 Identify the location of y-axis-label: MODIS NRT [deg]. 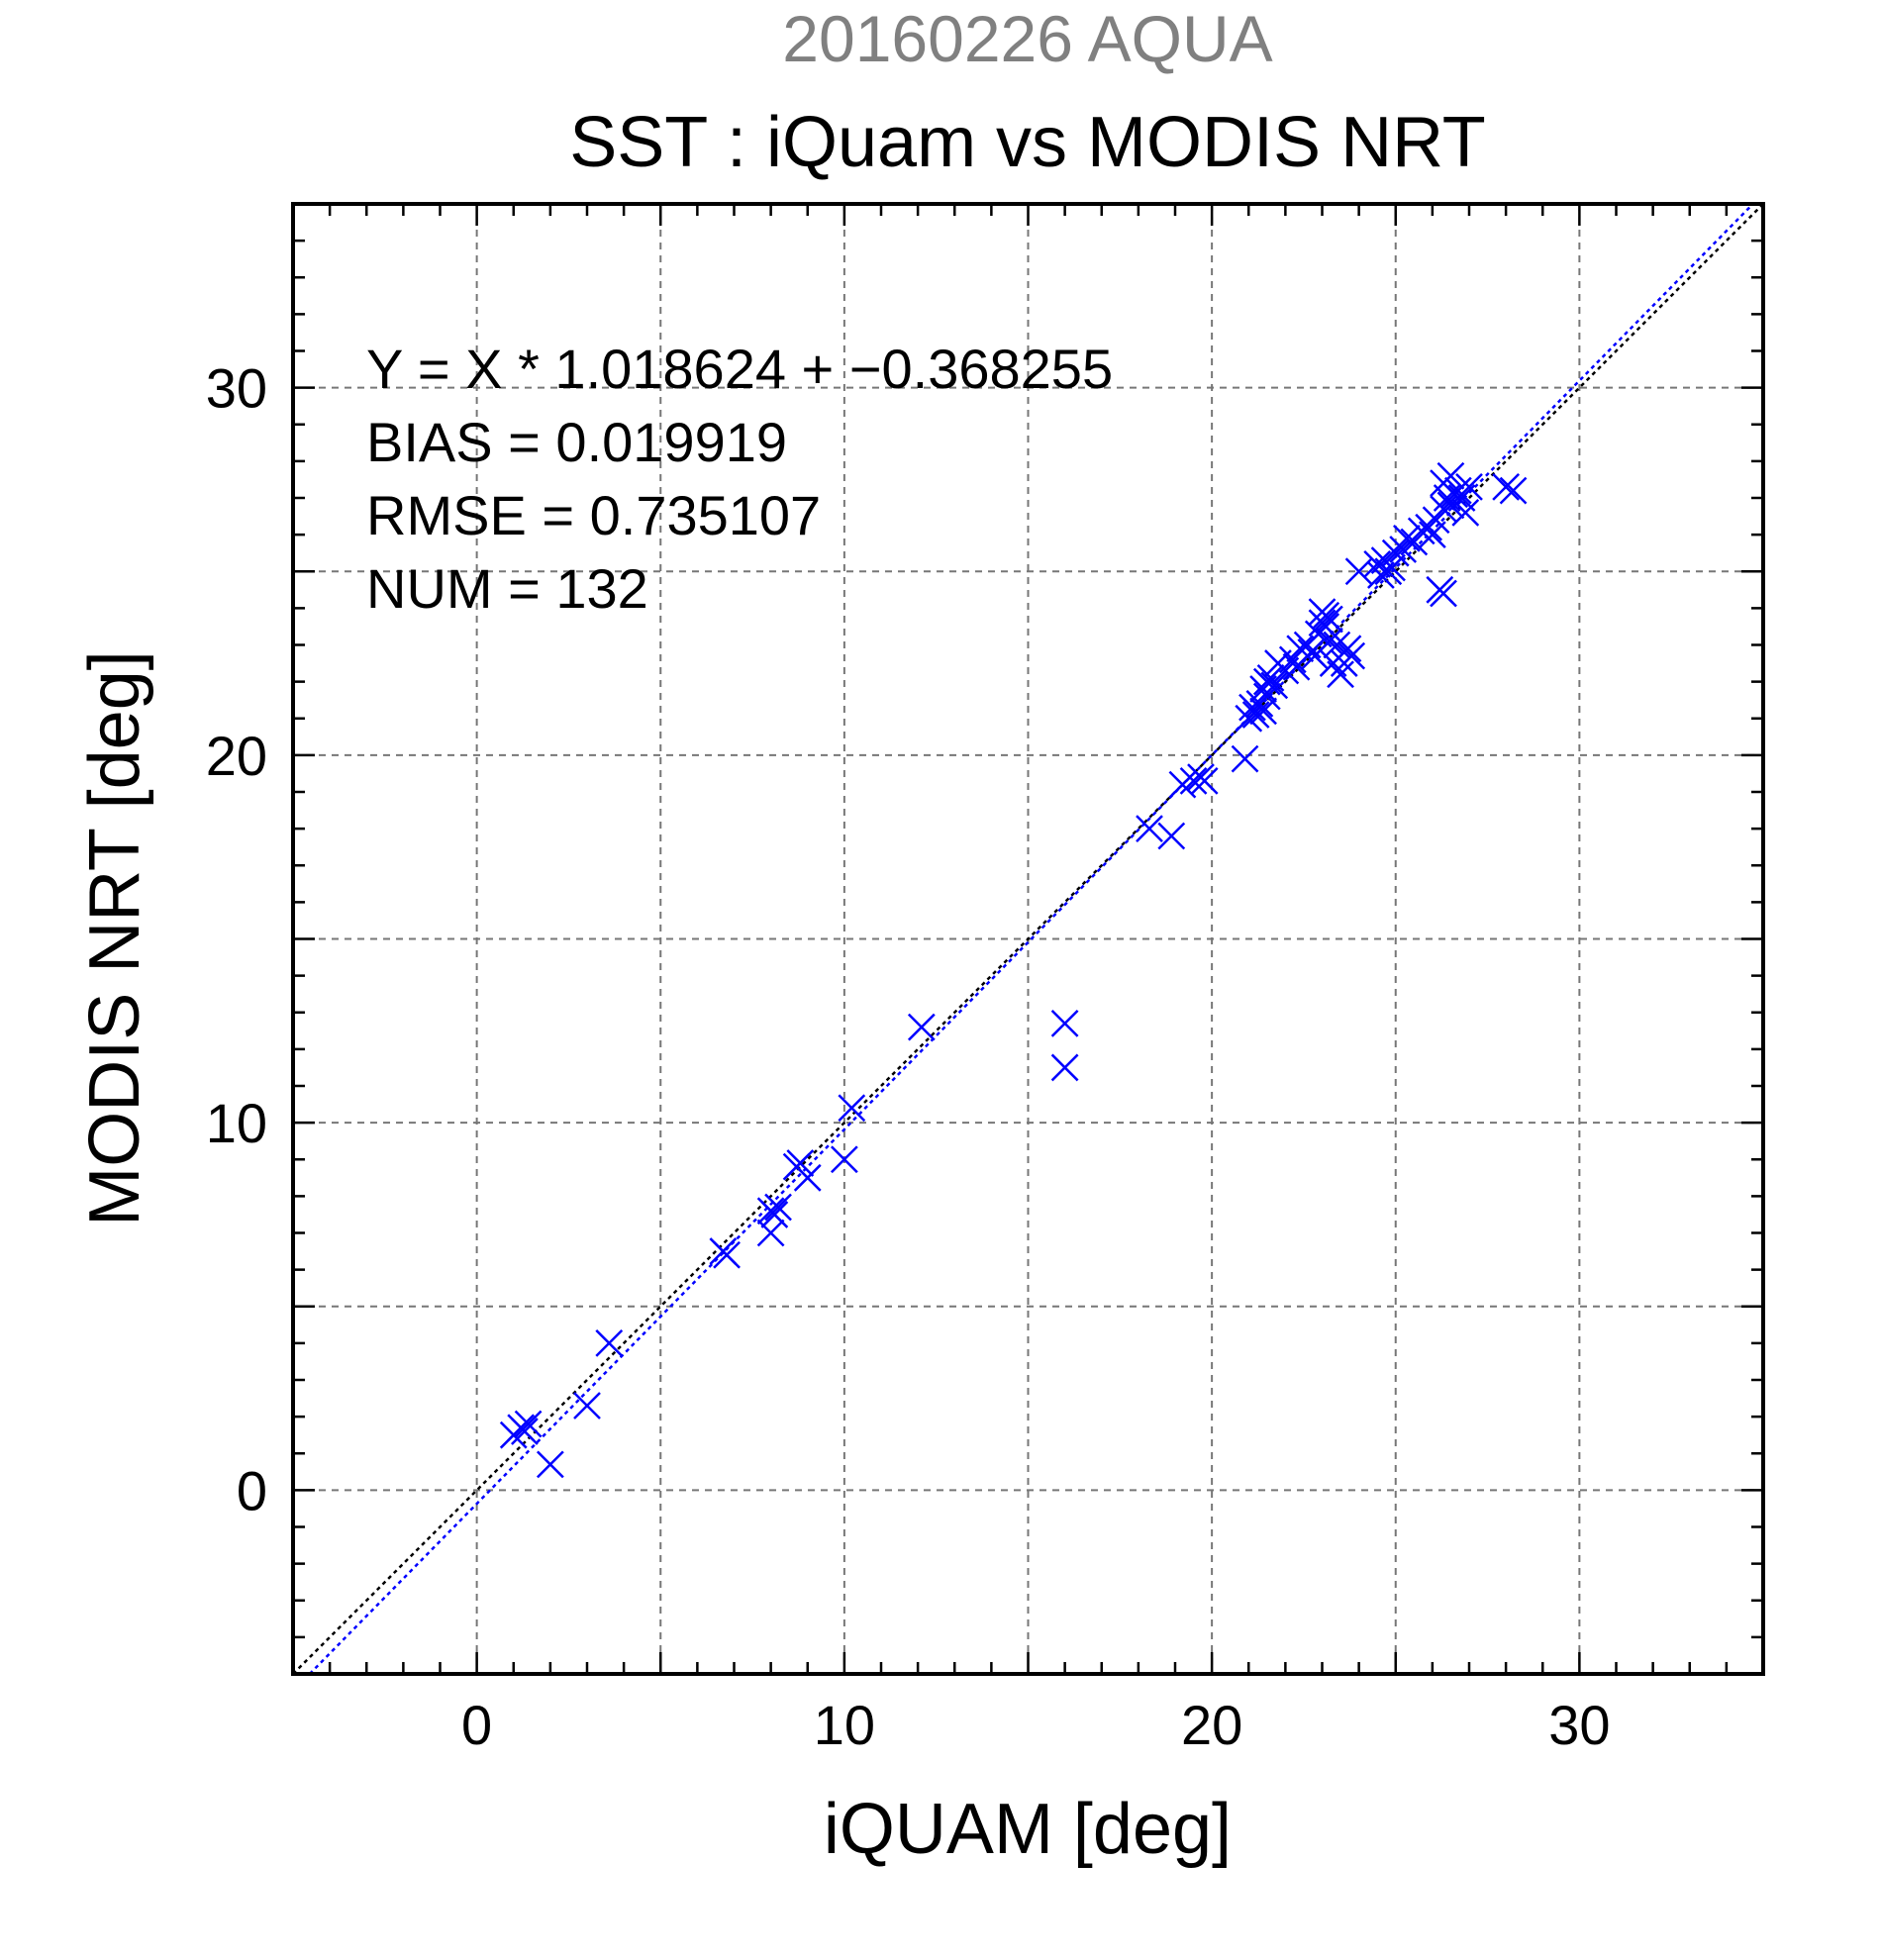
(114, 938).